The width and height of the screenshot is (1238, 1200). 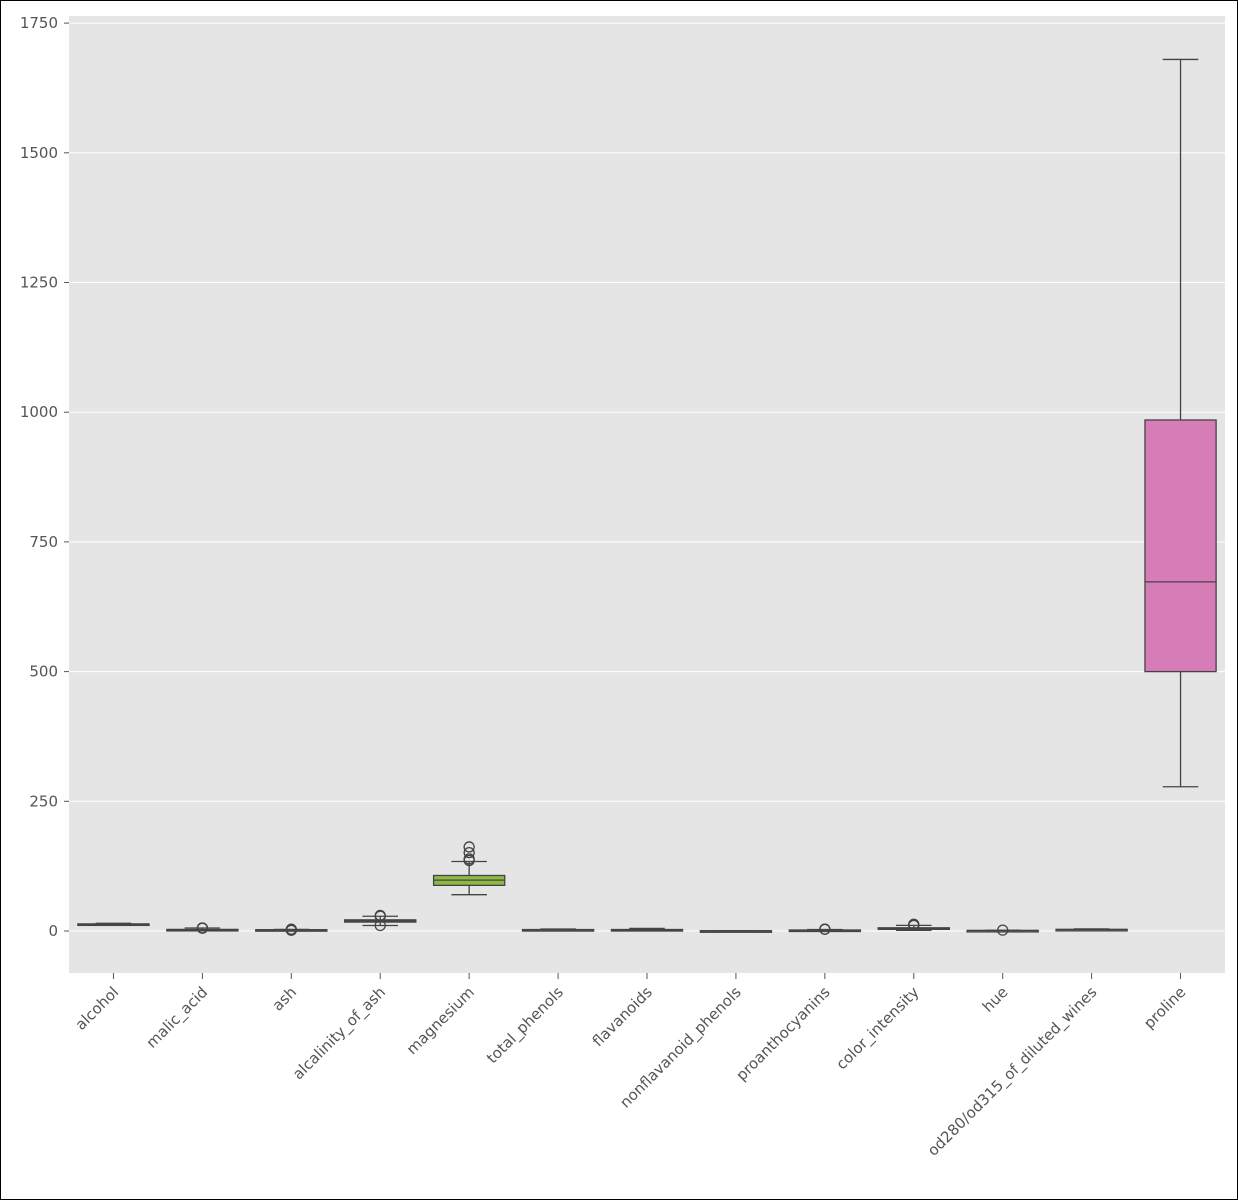 I want to click on x-tick-label: flavanoids, so click(x=622, y=1016).